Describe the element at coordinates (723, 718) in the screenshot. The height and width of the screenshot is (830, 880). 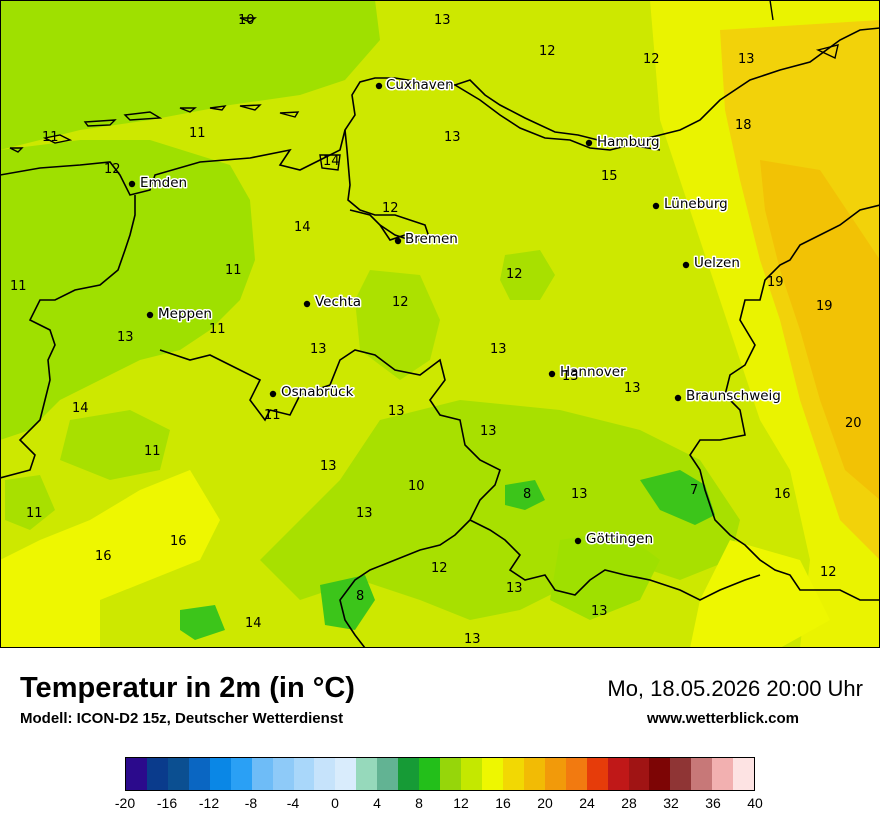
I see `website-link: www.wetterblick.com` at that location.